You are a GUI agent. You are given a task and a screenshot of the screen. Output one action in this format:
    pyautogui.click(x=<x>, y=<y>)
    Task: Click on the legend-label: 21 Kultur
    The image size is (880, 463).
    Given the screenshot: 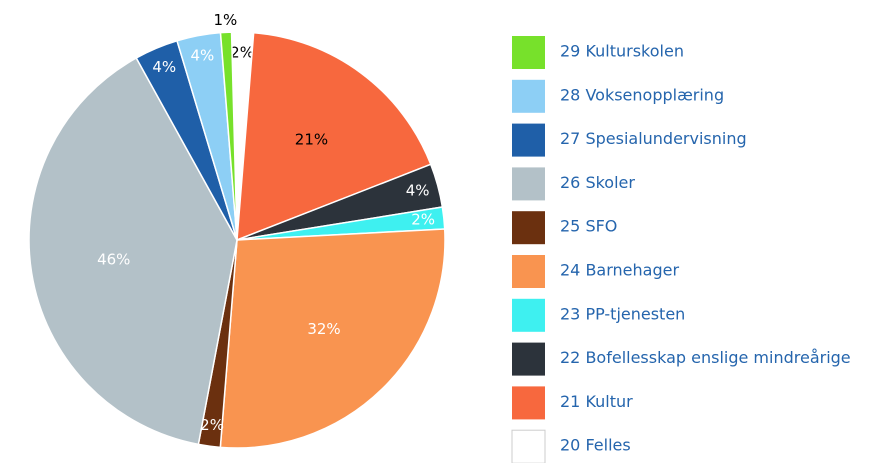 What is the action you would take?
    pyautogui.click(x=596, y=401)
    